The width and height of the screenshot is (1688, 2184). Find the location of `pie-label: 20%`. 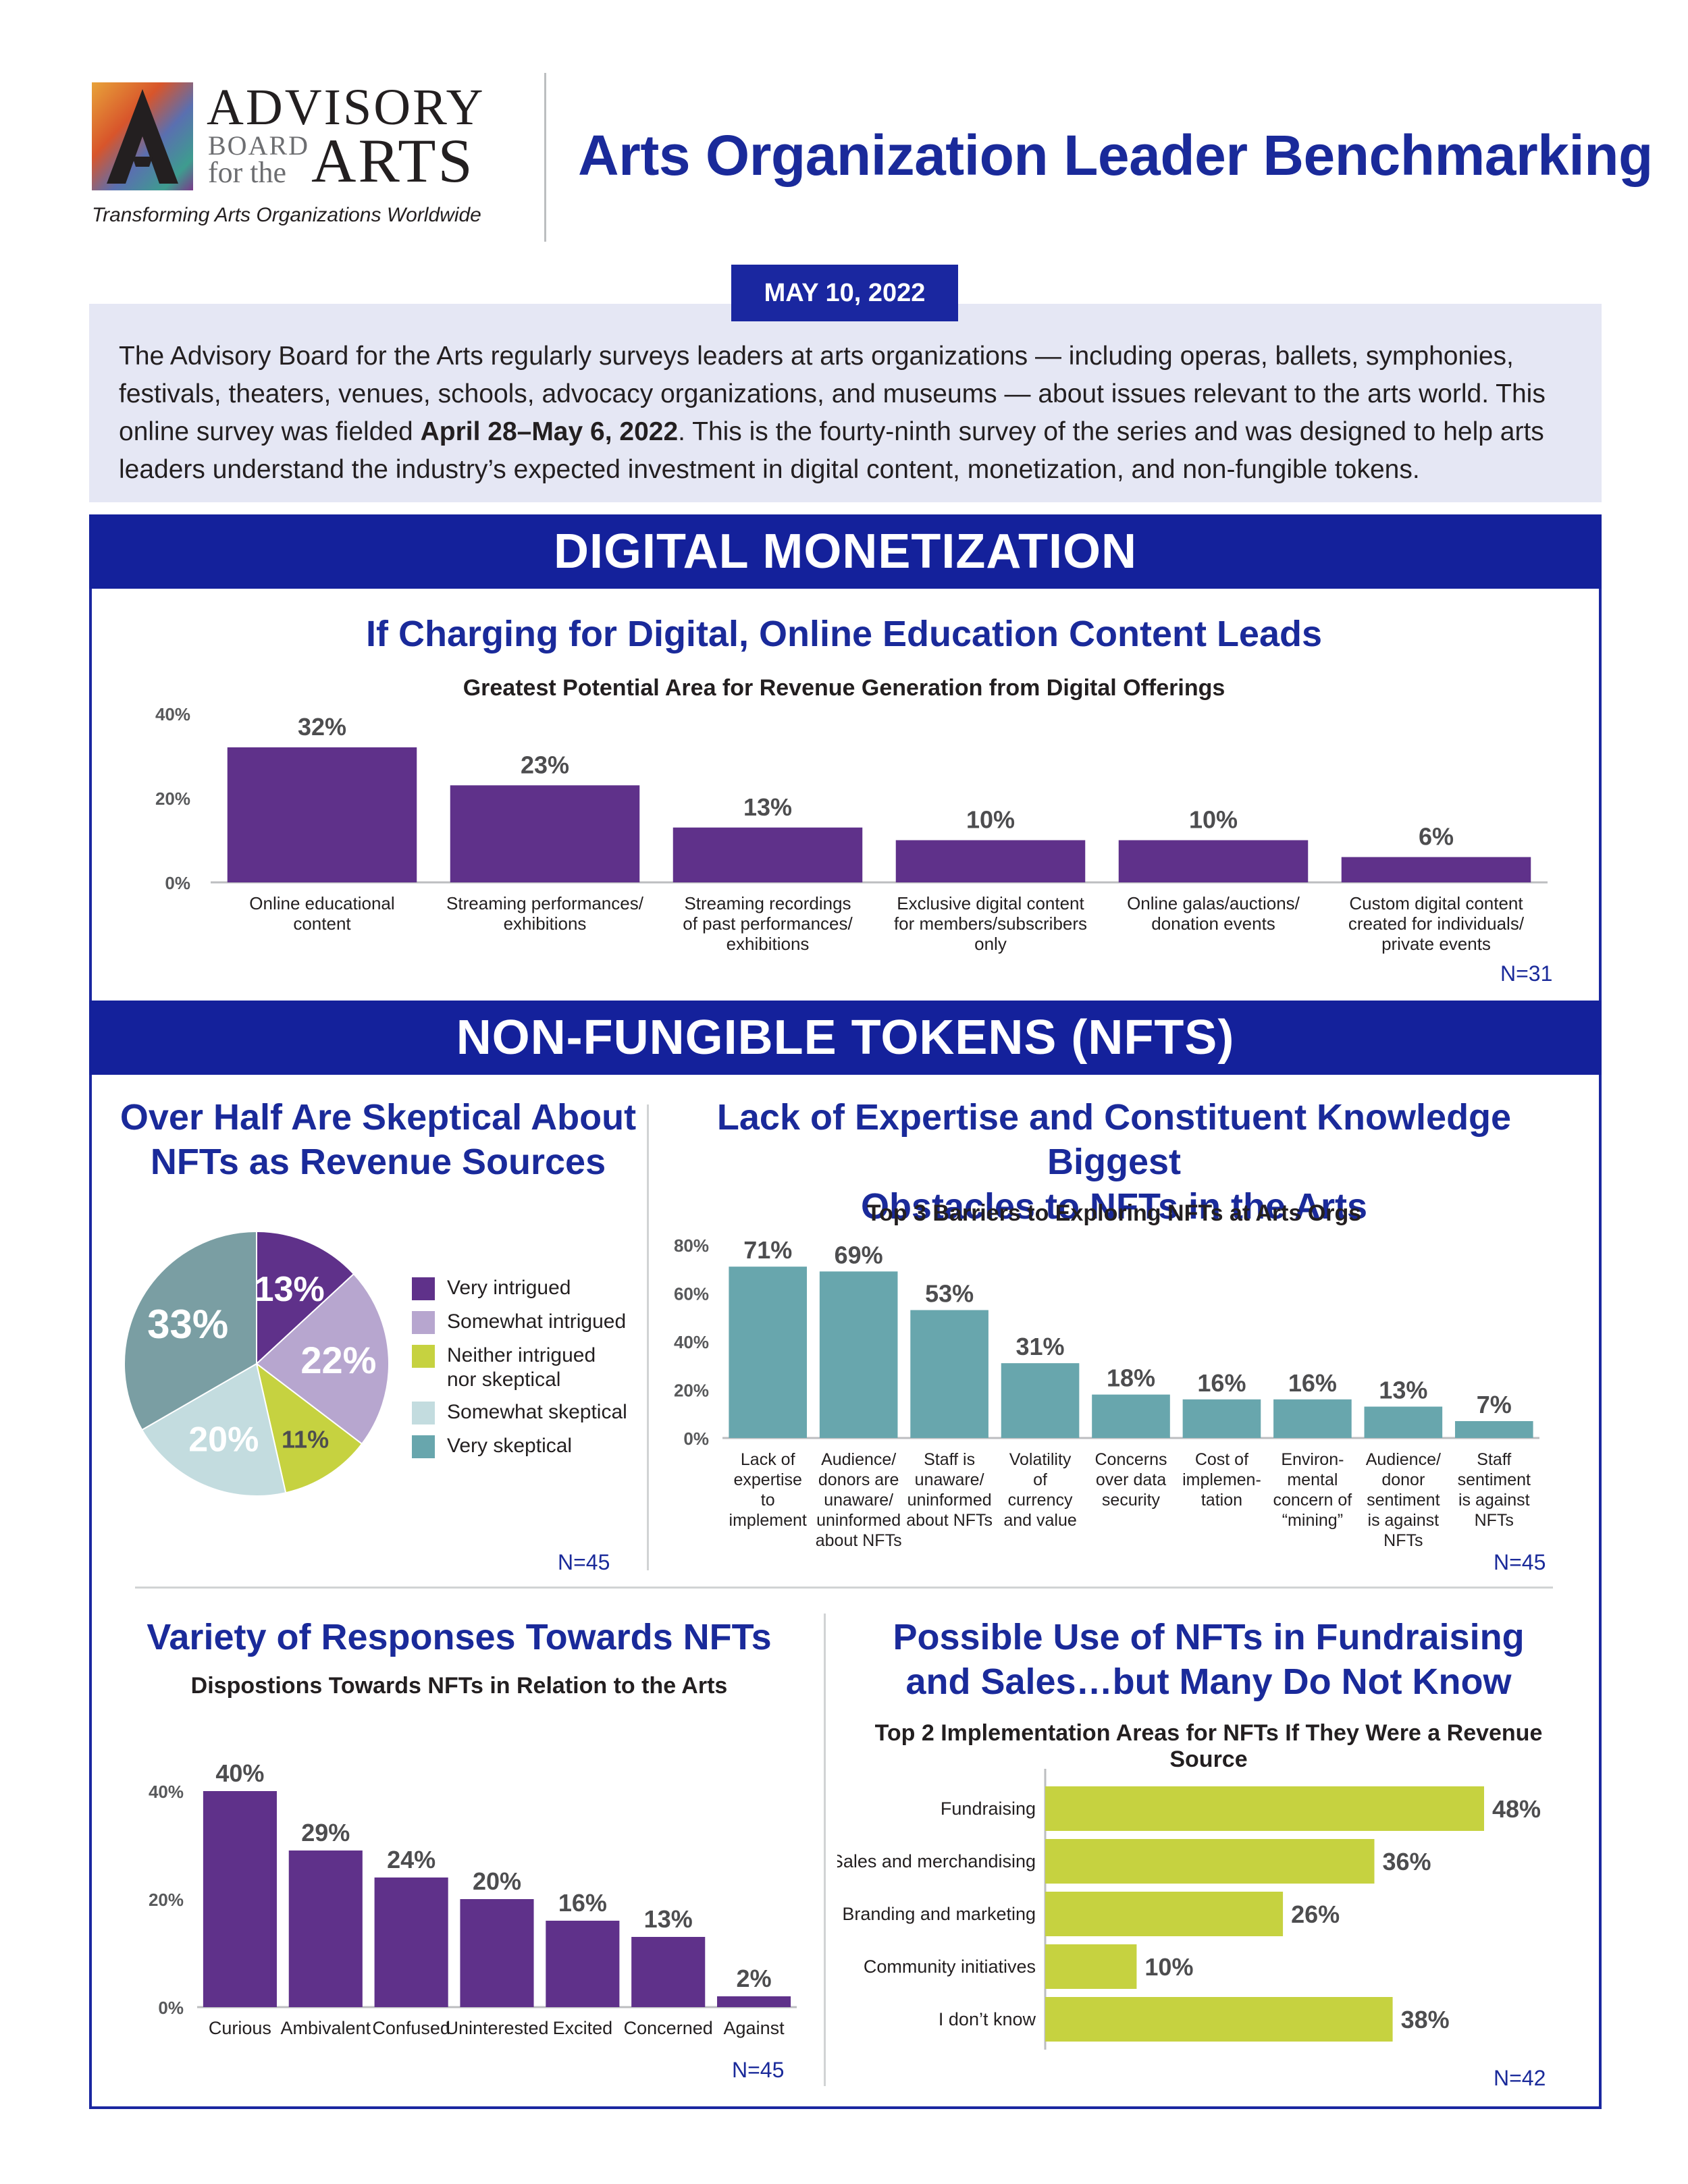

pie-label: 20% is located at coordinates (224, 1440).